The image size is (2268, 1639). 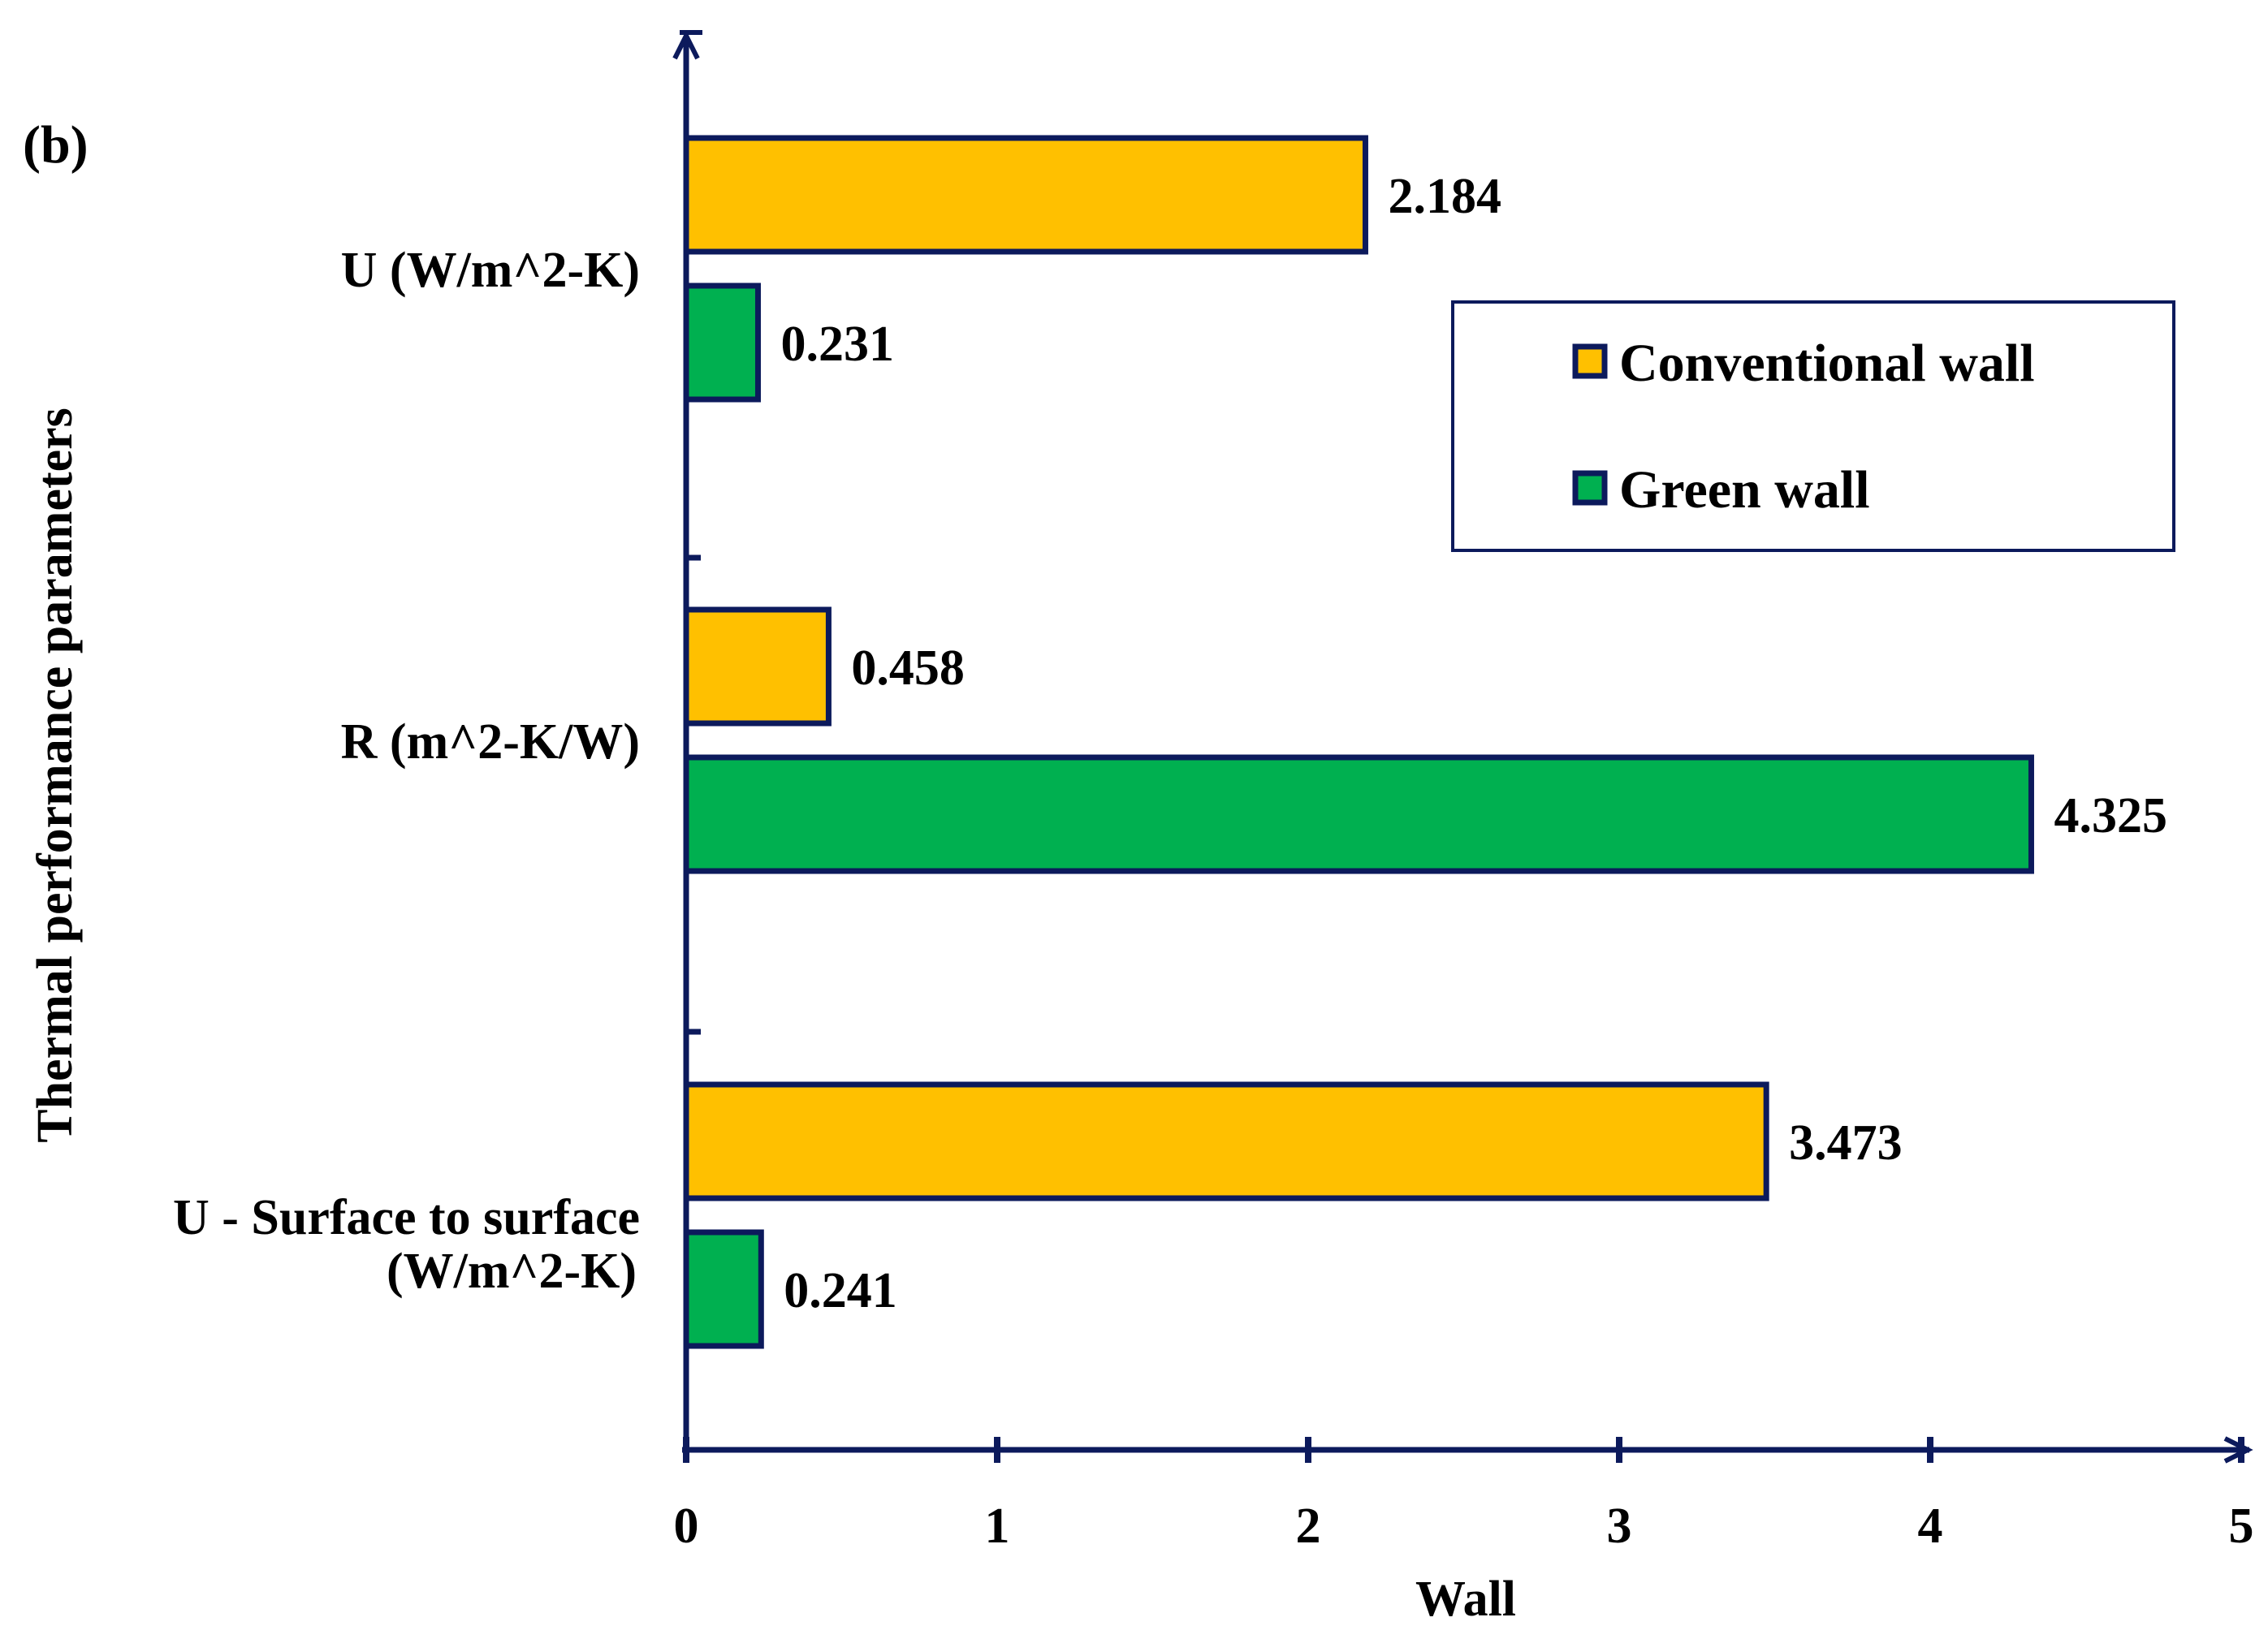 I want to click on legend-swatch-green, so click(x=1590, y=488).